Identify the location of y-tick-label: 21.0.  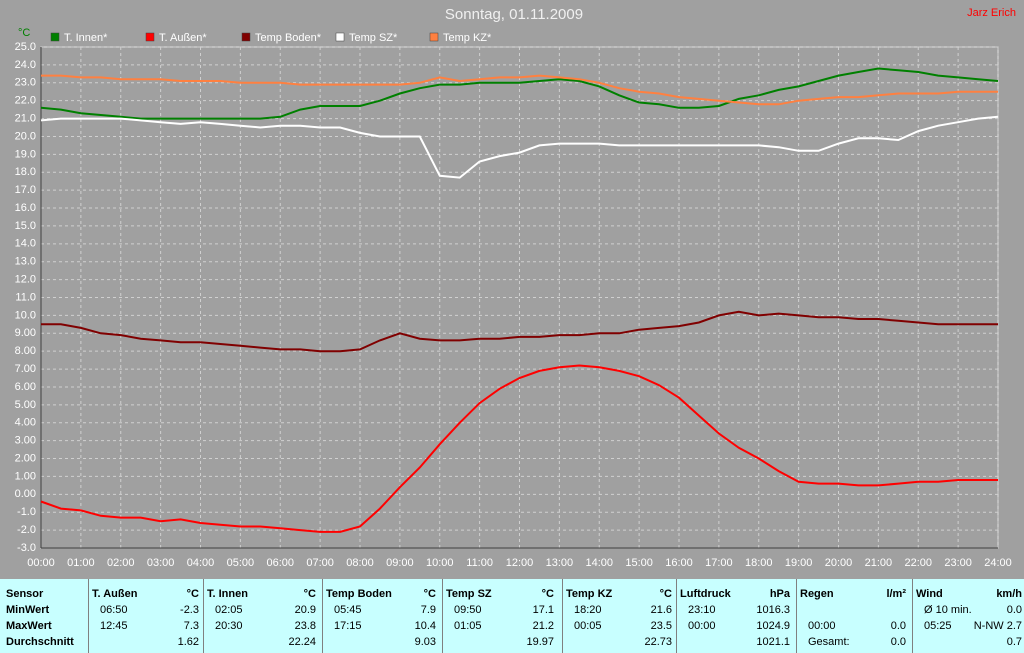
(25, 118).